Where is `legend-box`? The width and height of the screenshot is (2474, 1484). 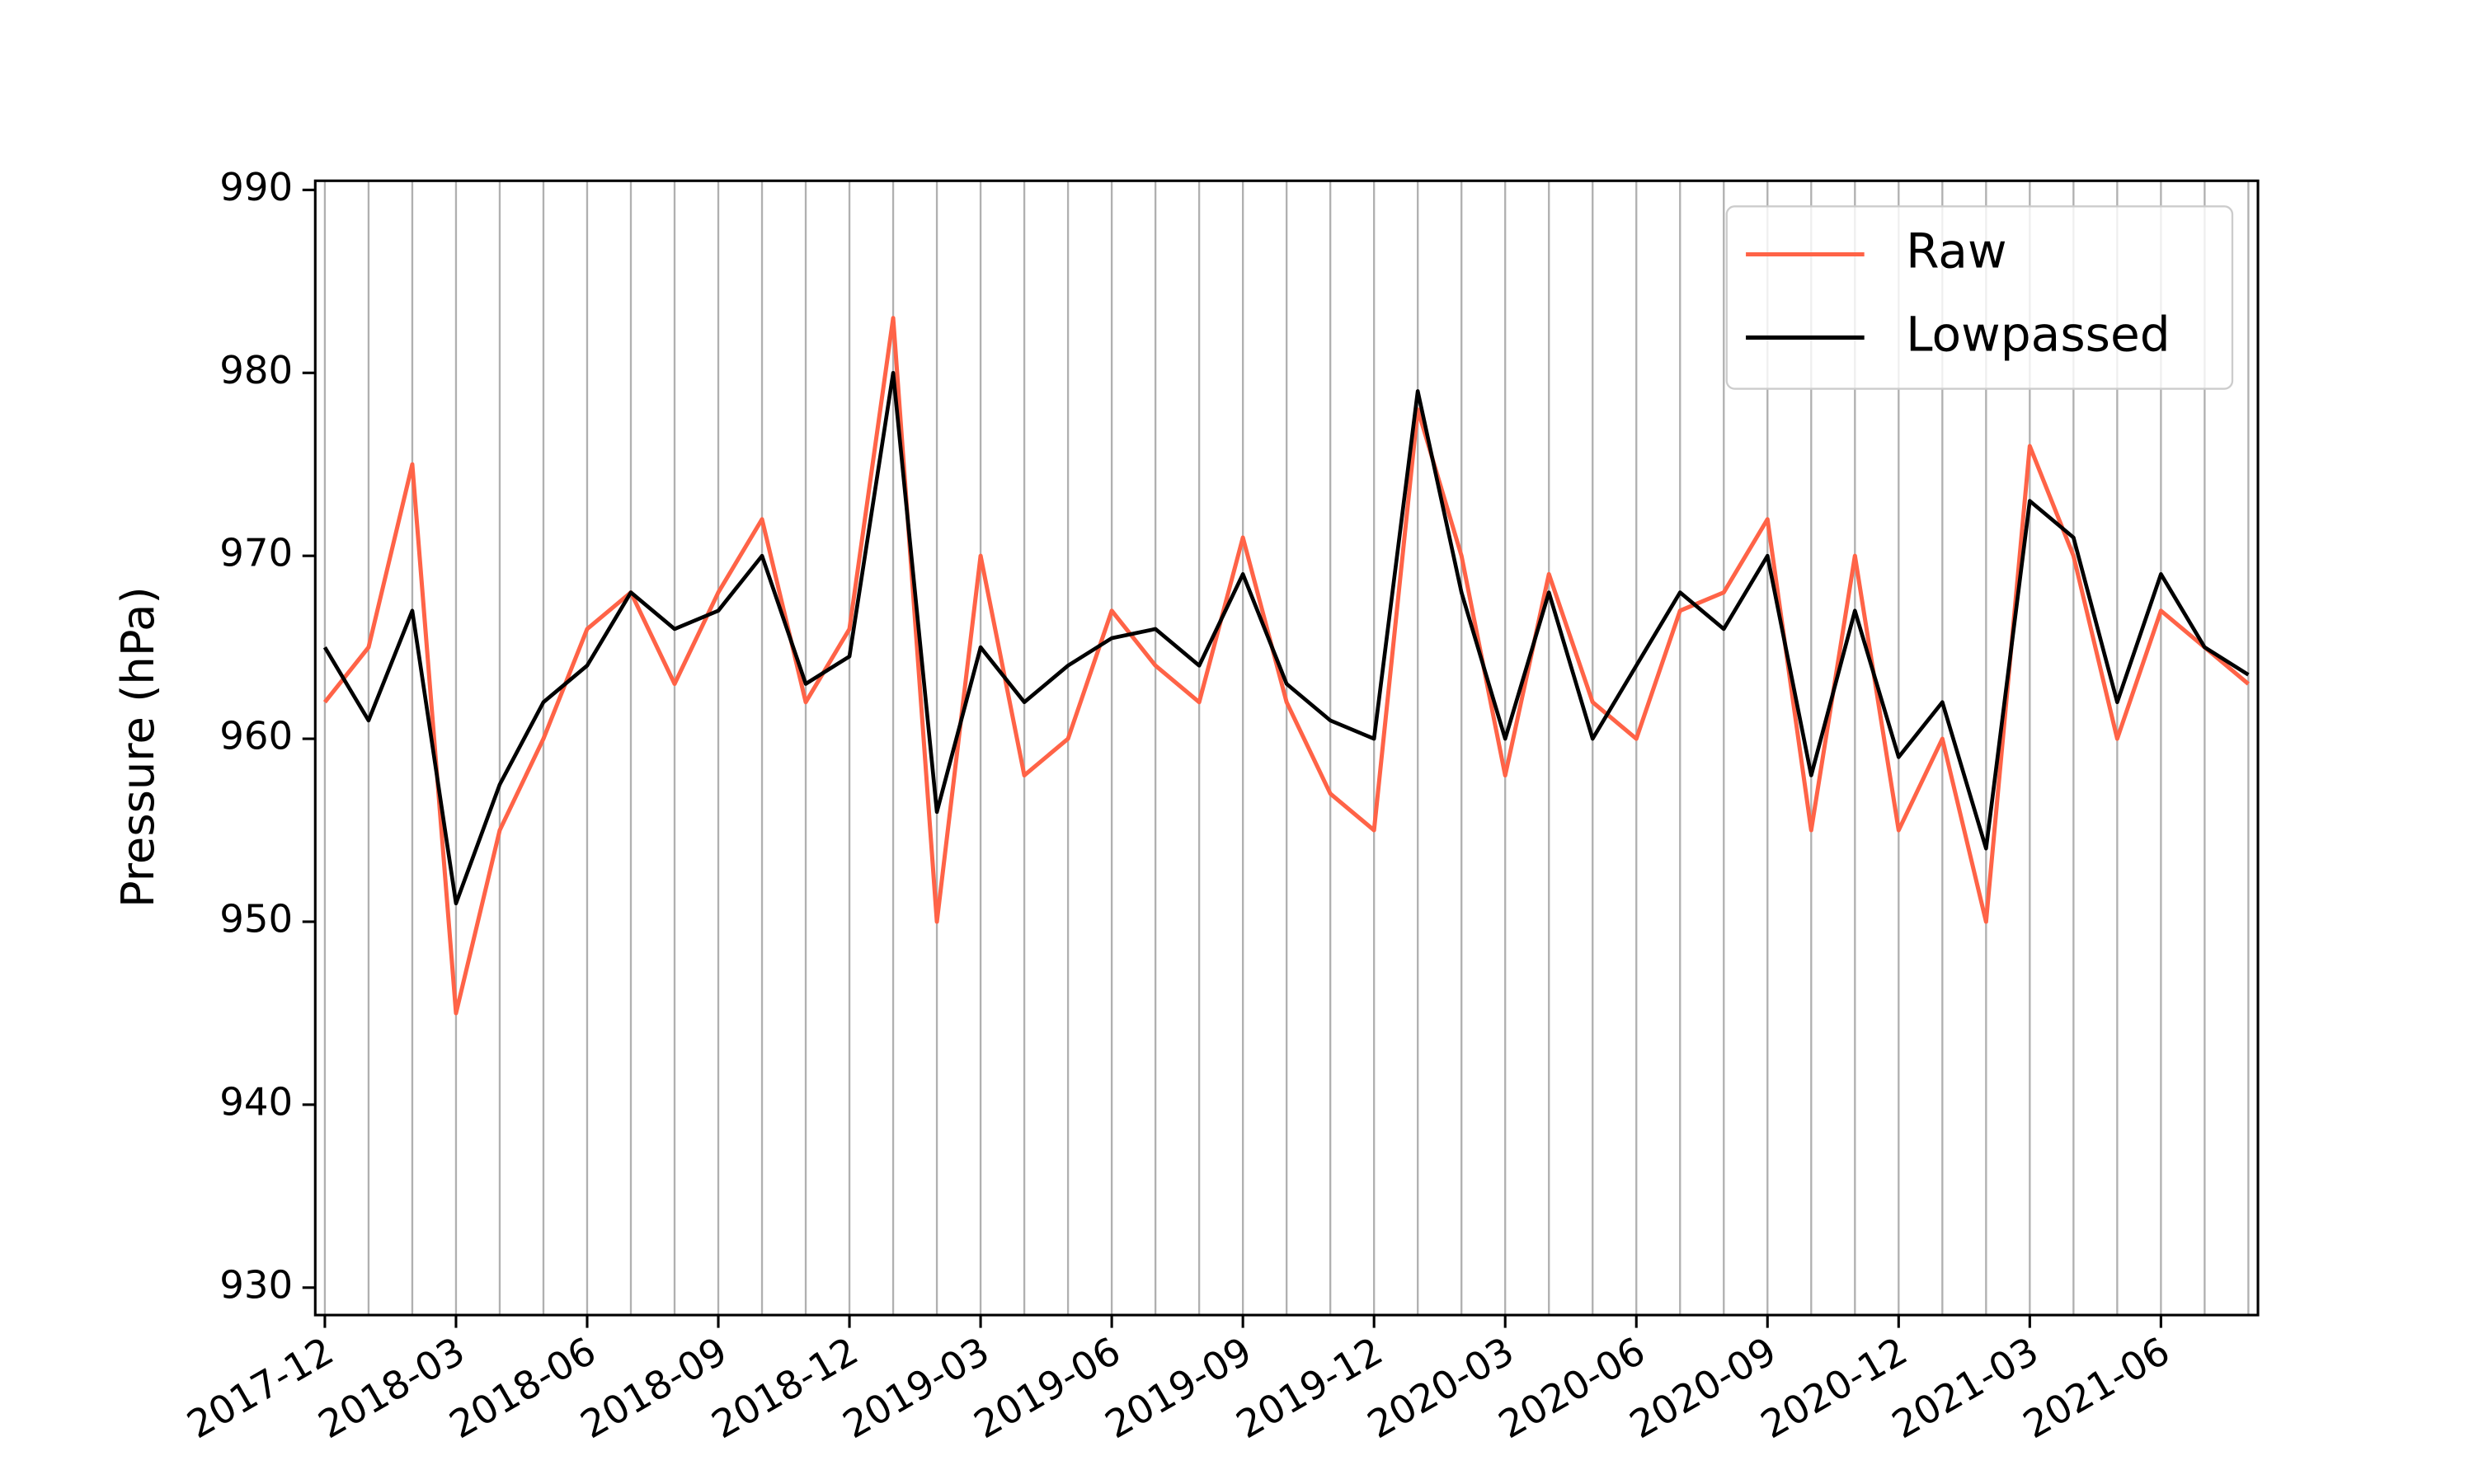 legend-box is located at coordinates (1979, 297).